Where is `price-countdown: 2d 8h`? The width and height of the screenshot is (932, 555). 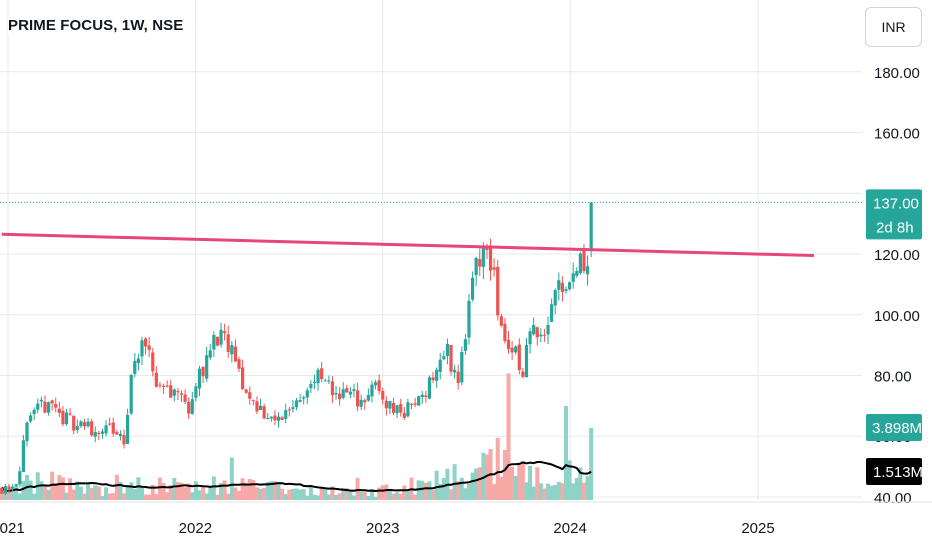 price-countdown: 2d 8h is located at coordinates (895, 227).